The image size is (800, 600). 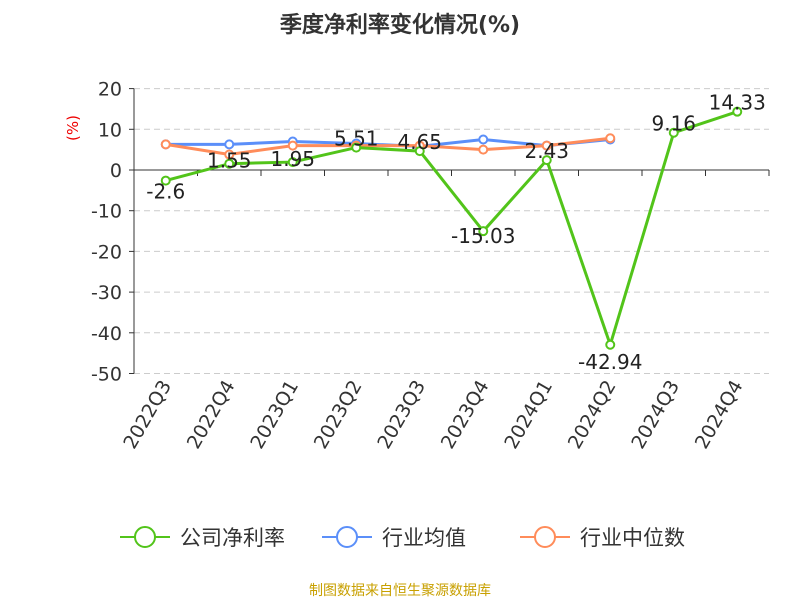 I want to click on chart-title: 季度净利率变化情况(%), so click(x=400, y=25).